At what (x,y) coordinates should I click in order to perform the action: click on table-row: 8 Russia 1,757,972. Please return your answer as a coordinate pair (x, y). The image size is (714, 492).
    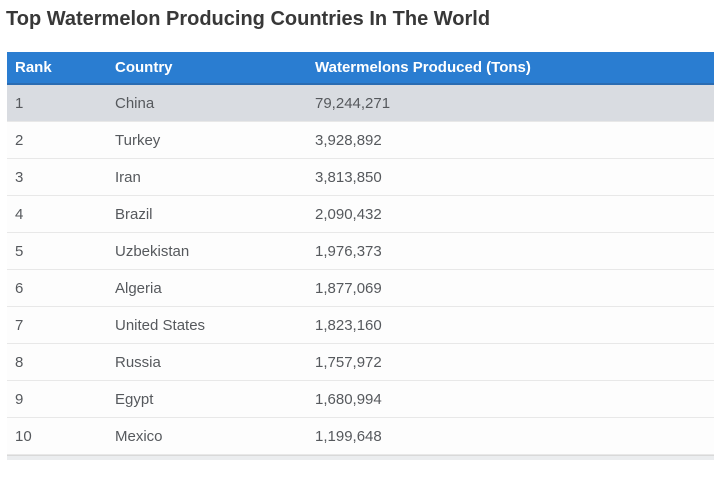
    Looking at the image, I should click on (360, 362).